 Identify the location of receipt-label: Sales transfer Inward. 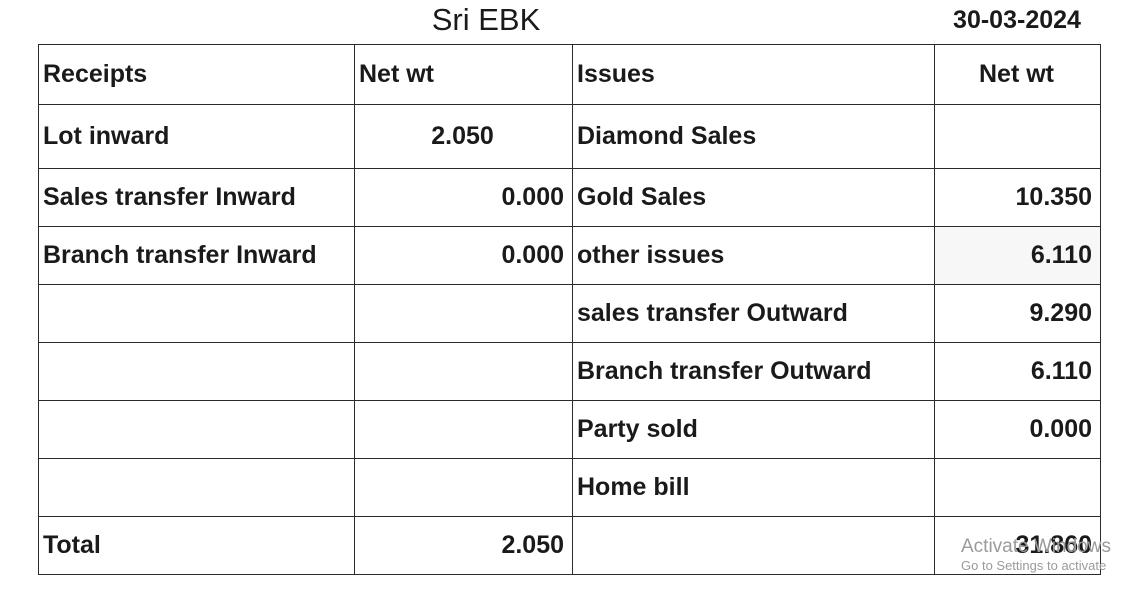
(196, 197).